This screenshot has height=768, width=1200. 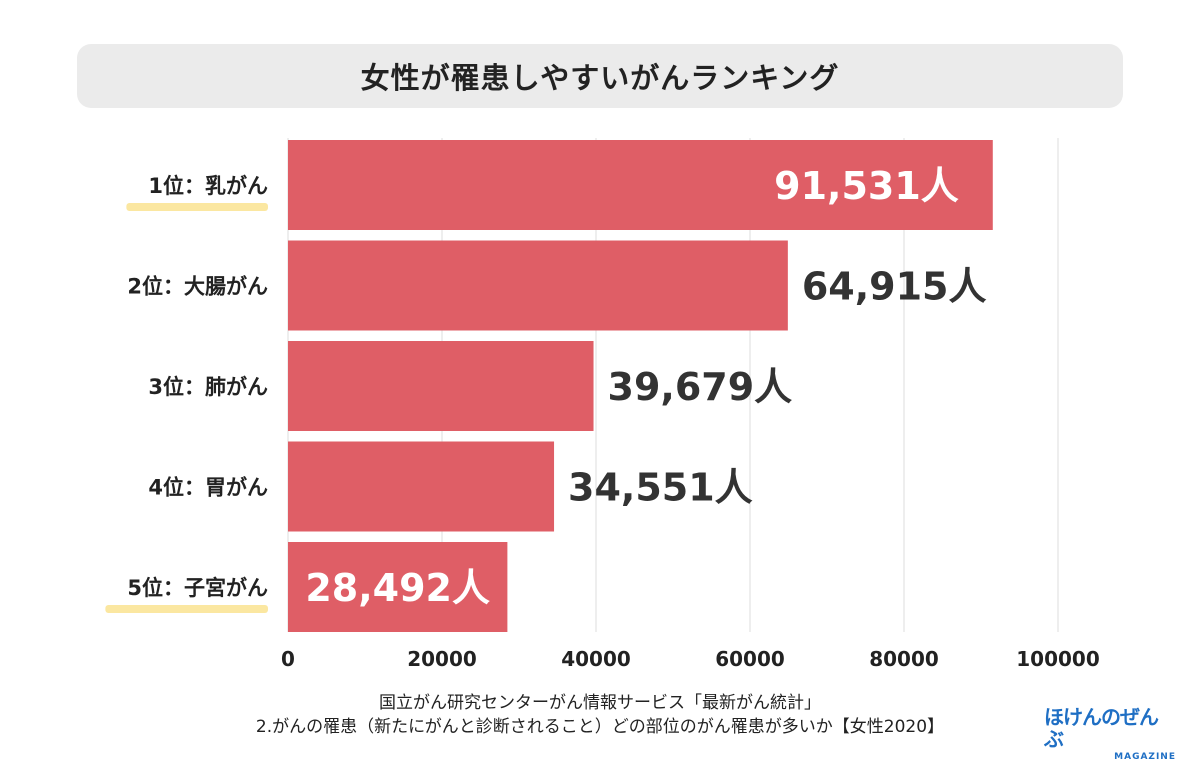 What do you see at coordinates (197, 588) in the screenshot?
I see `category-label: 5位：子宮がん` at bounding box center [197, 588].